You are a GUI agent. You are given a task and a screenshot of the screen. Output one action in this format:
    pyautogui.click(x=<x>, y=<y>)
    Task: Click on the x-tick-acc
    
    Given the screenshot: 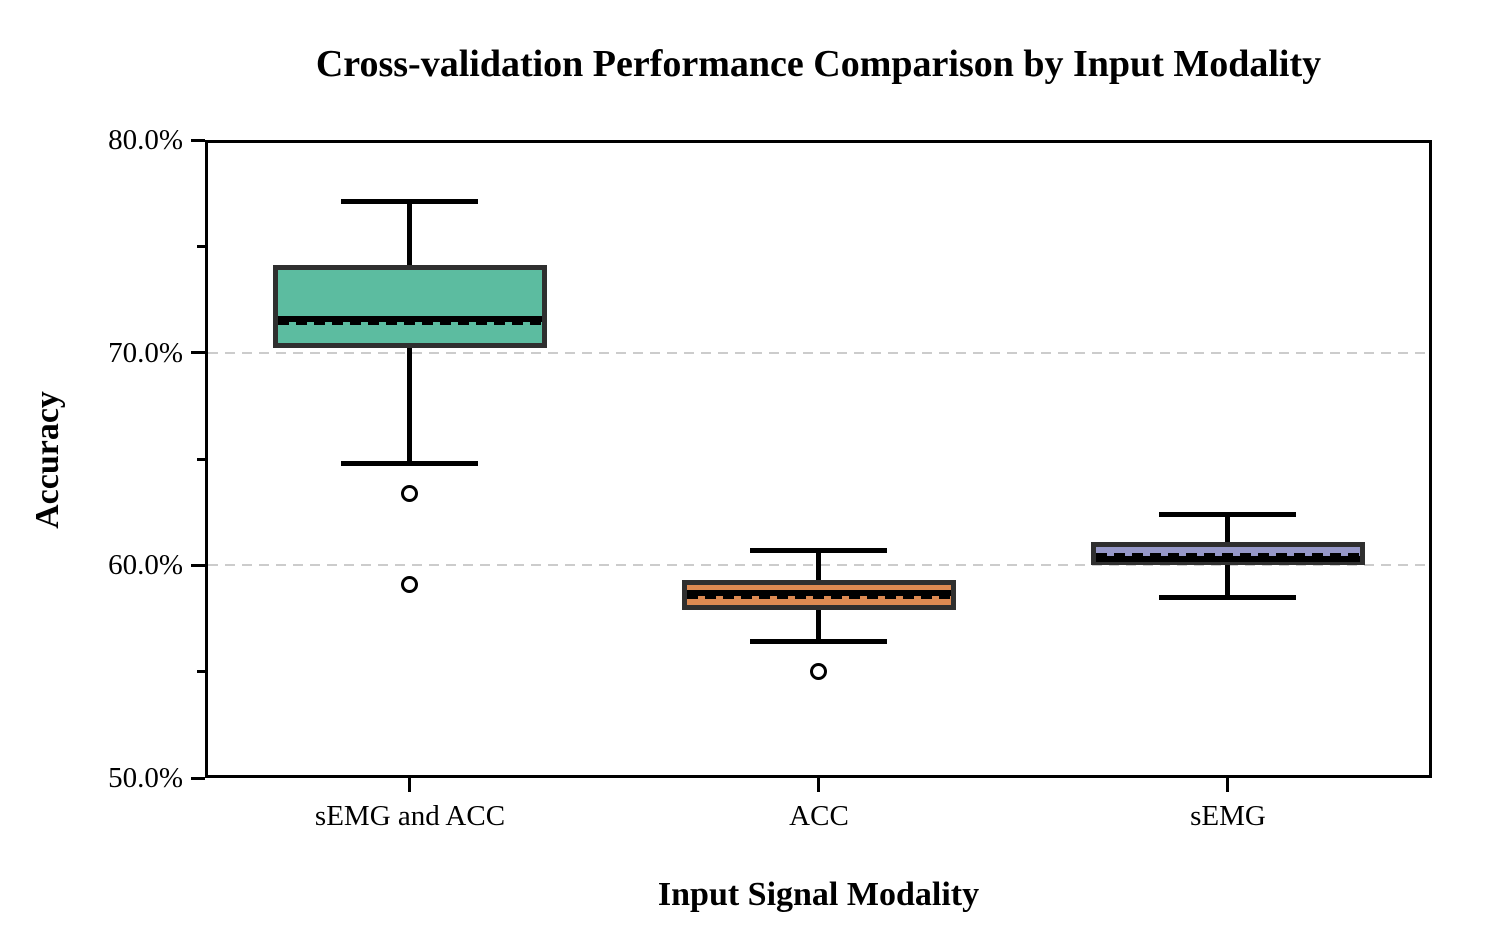 What is the action you would take?
    pyautogui.click(x=818, y=785)
    